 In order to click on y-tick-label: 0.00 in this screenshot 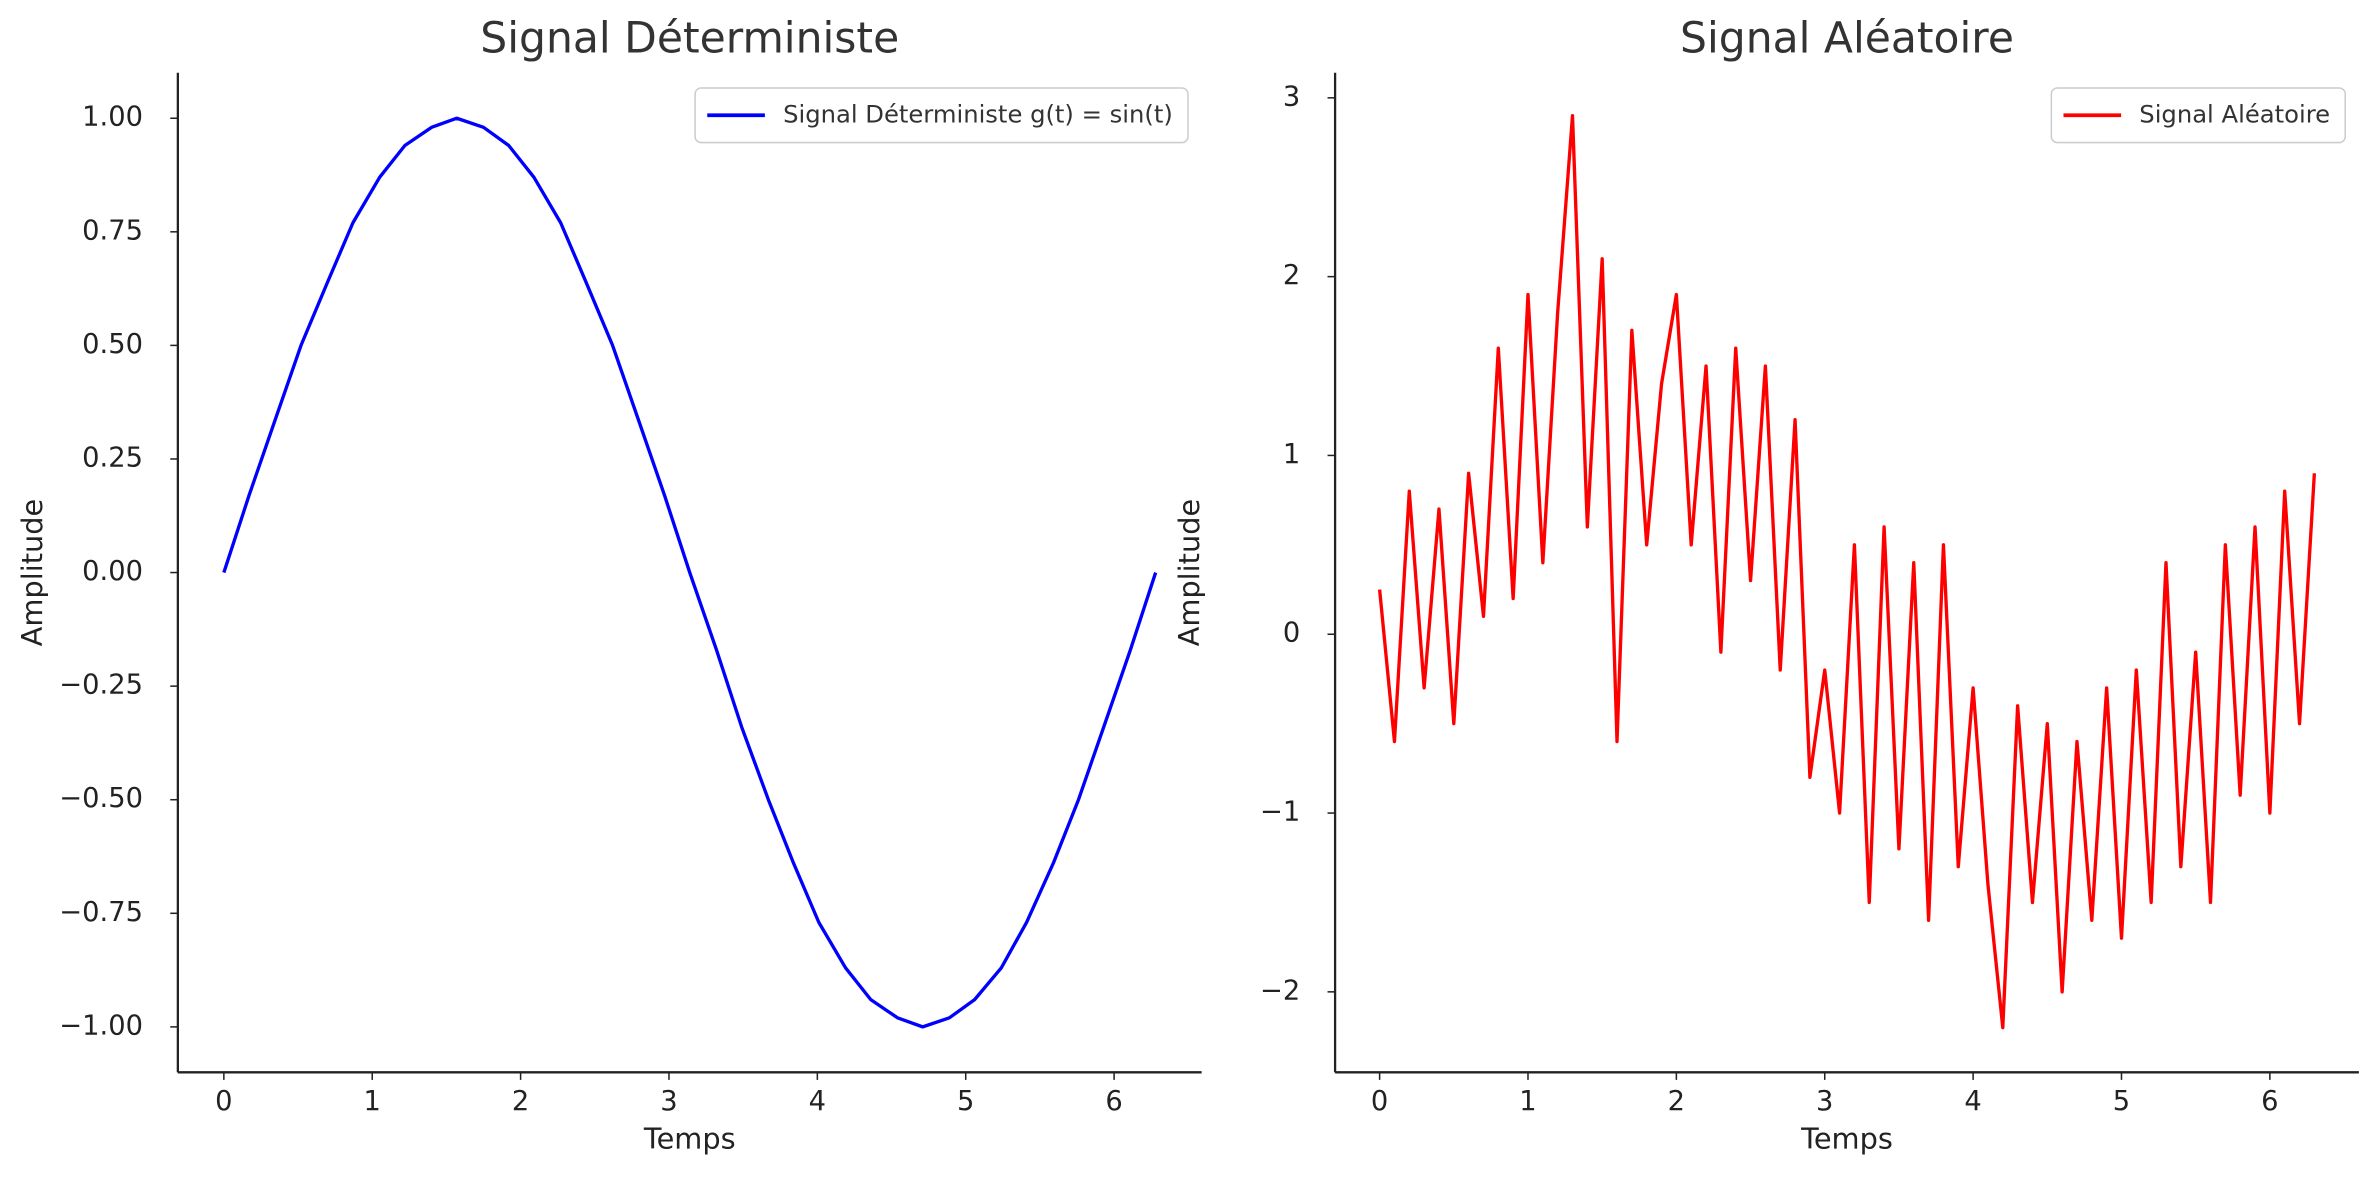, I will do `click(112, 571)`.